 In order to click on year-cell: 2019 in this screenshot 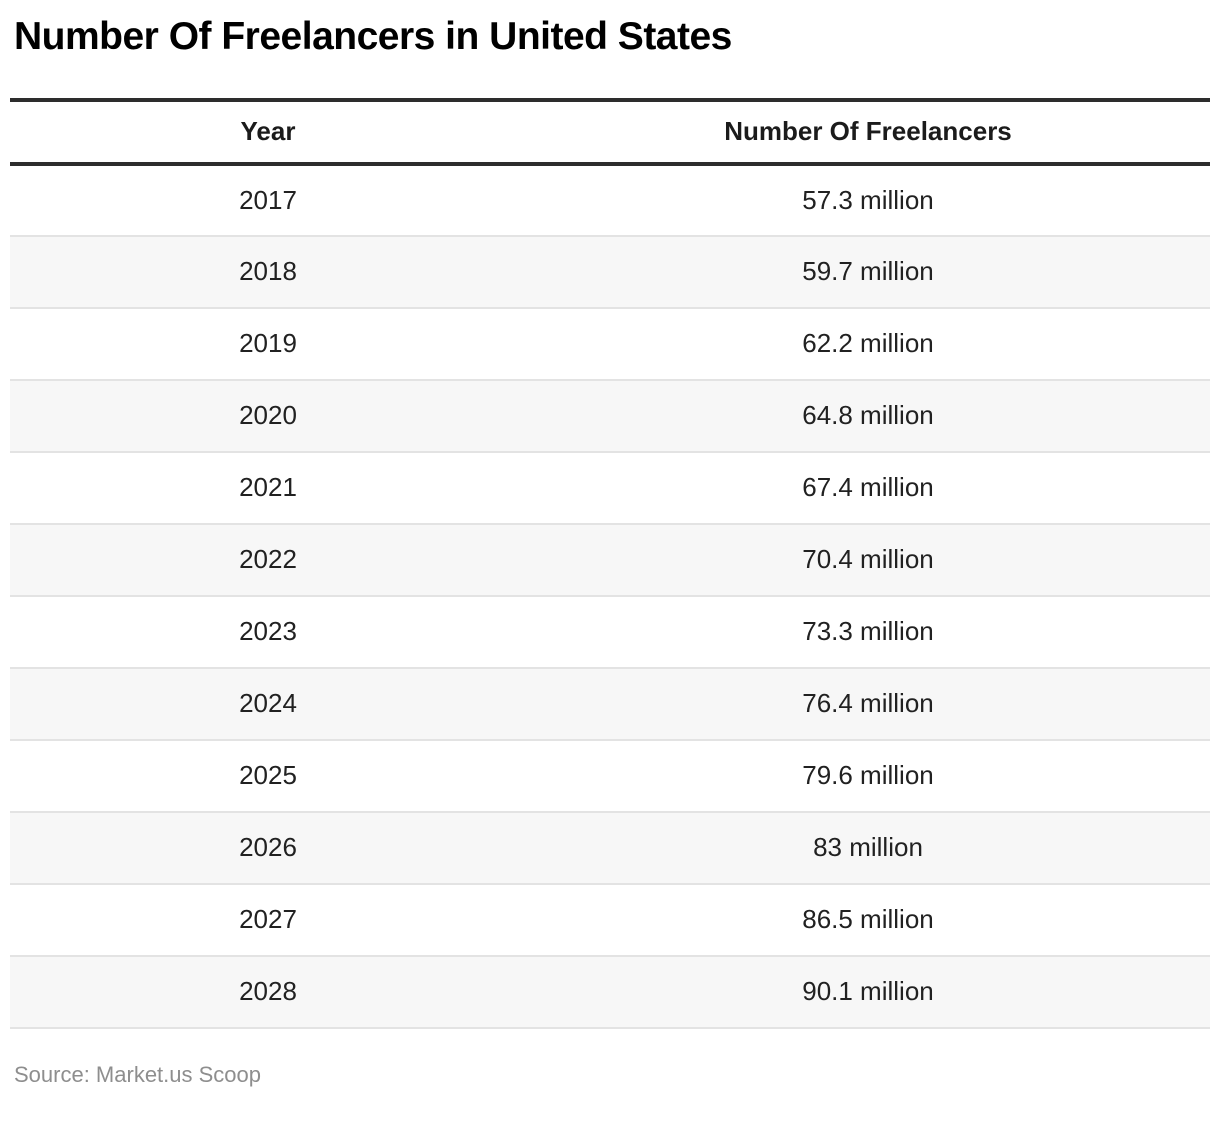, I will do `click(268, 343)`.